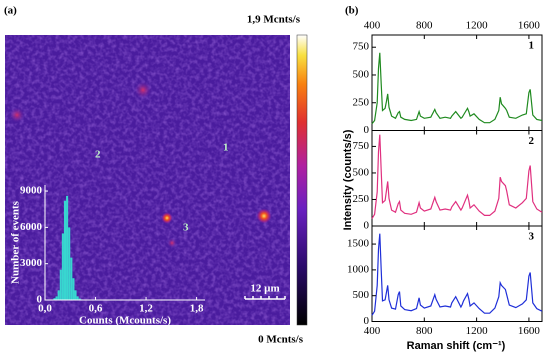 Image resolution: width=548 pixels, height=355 pixels. I want to click on y-tick-label: 9000, so click(31, 191).